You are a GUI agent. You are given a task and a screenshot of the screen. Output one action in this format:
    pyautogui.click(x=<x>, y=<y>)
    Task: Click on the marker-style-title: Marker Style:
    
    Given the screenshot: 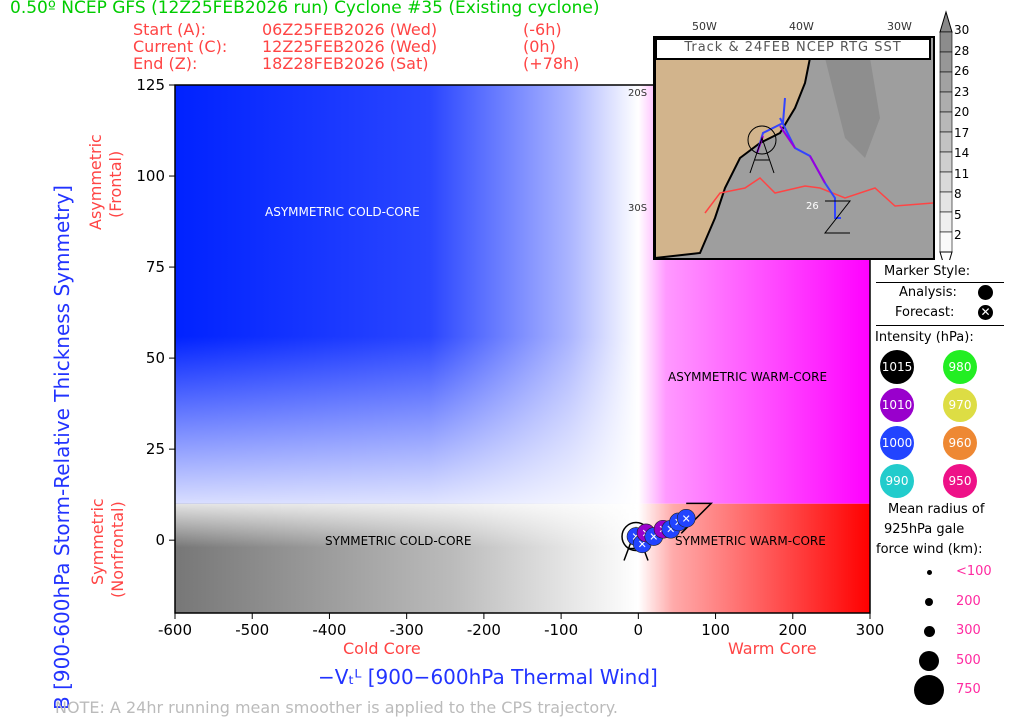 What is the action you would take?
    pyautogui.click(x=927, y=271)
    